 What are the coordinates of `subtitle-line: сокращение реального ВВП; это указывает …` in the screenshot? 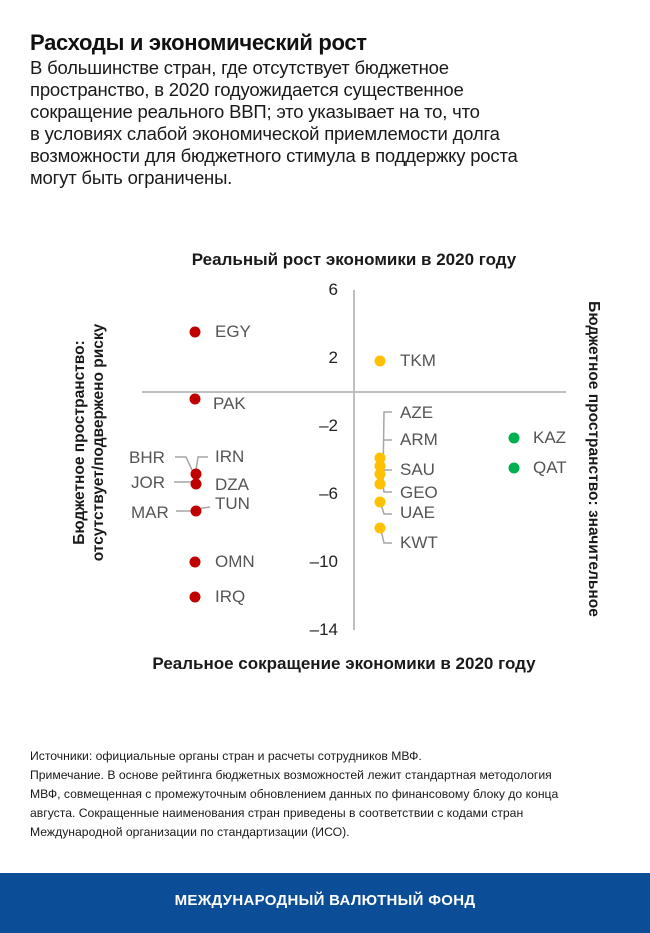 It's located at (255, 111).